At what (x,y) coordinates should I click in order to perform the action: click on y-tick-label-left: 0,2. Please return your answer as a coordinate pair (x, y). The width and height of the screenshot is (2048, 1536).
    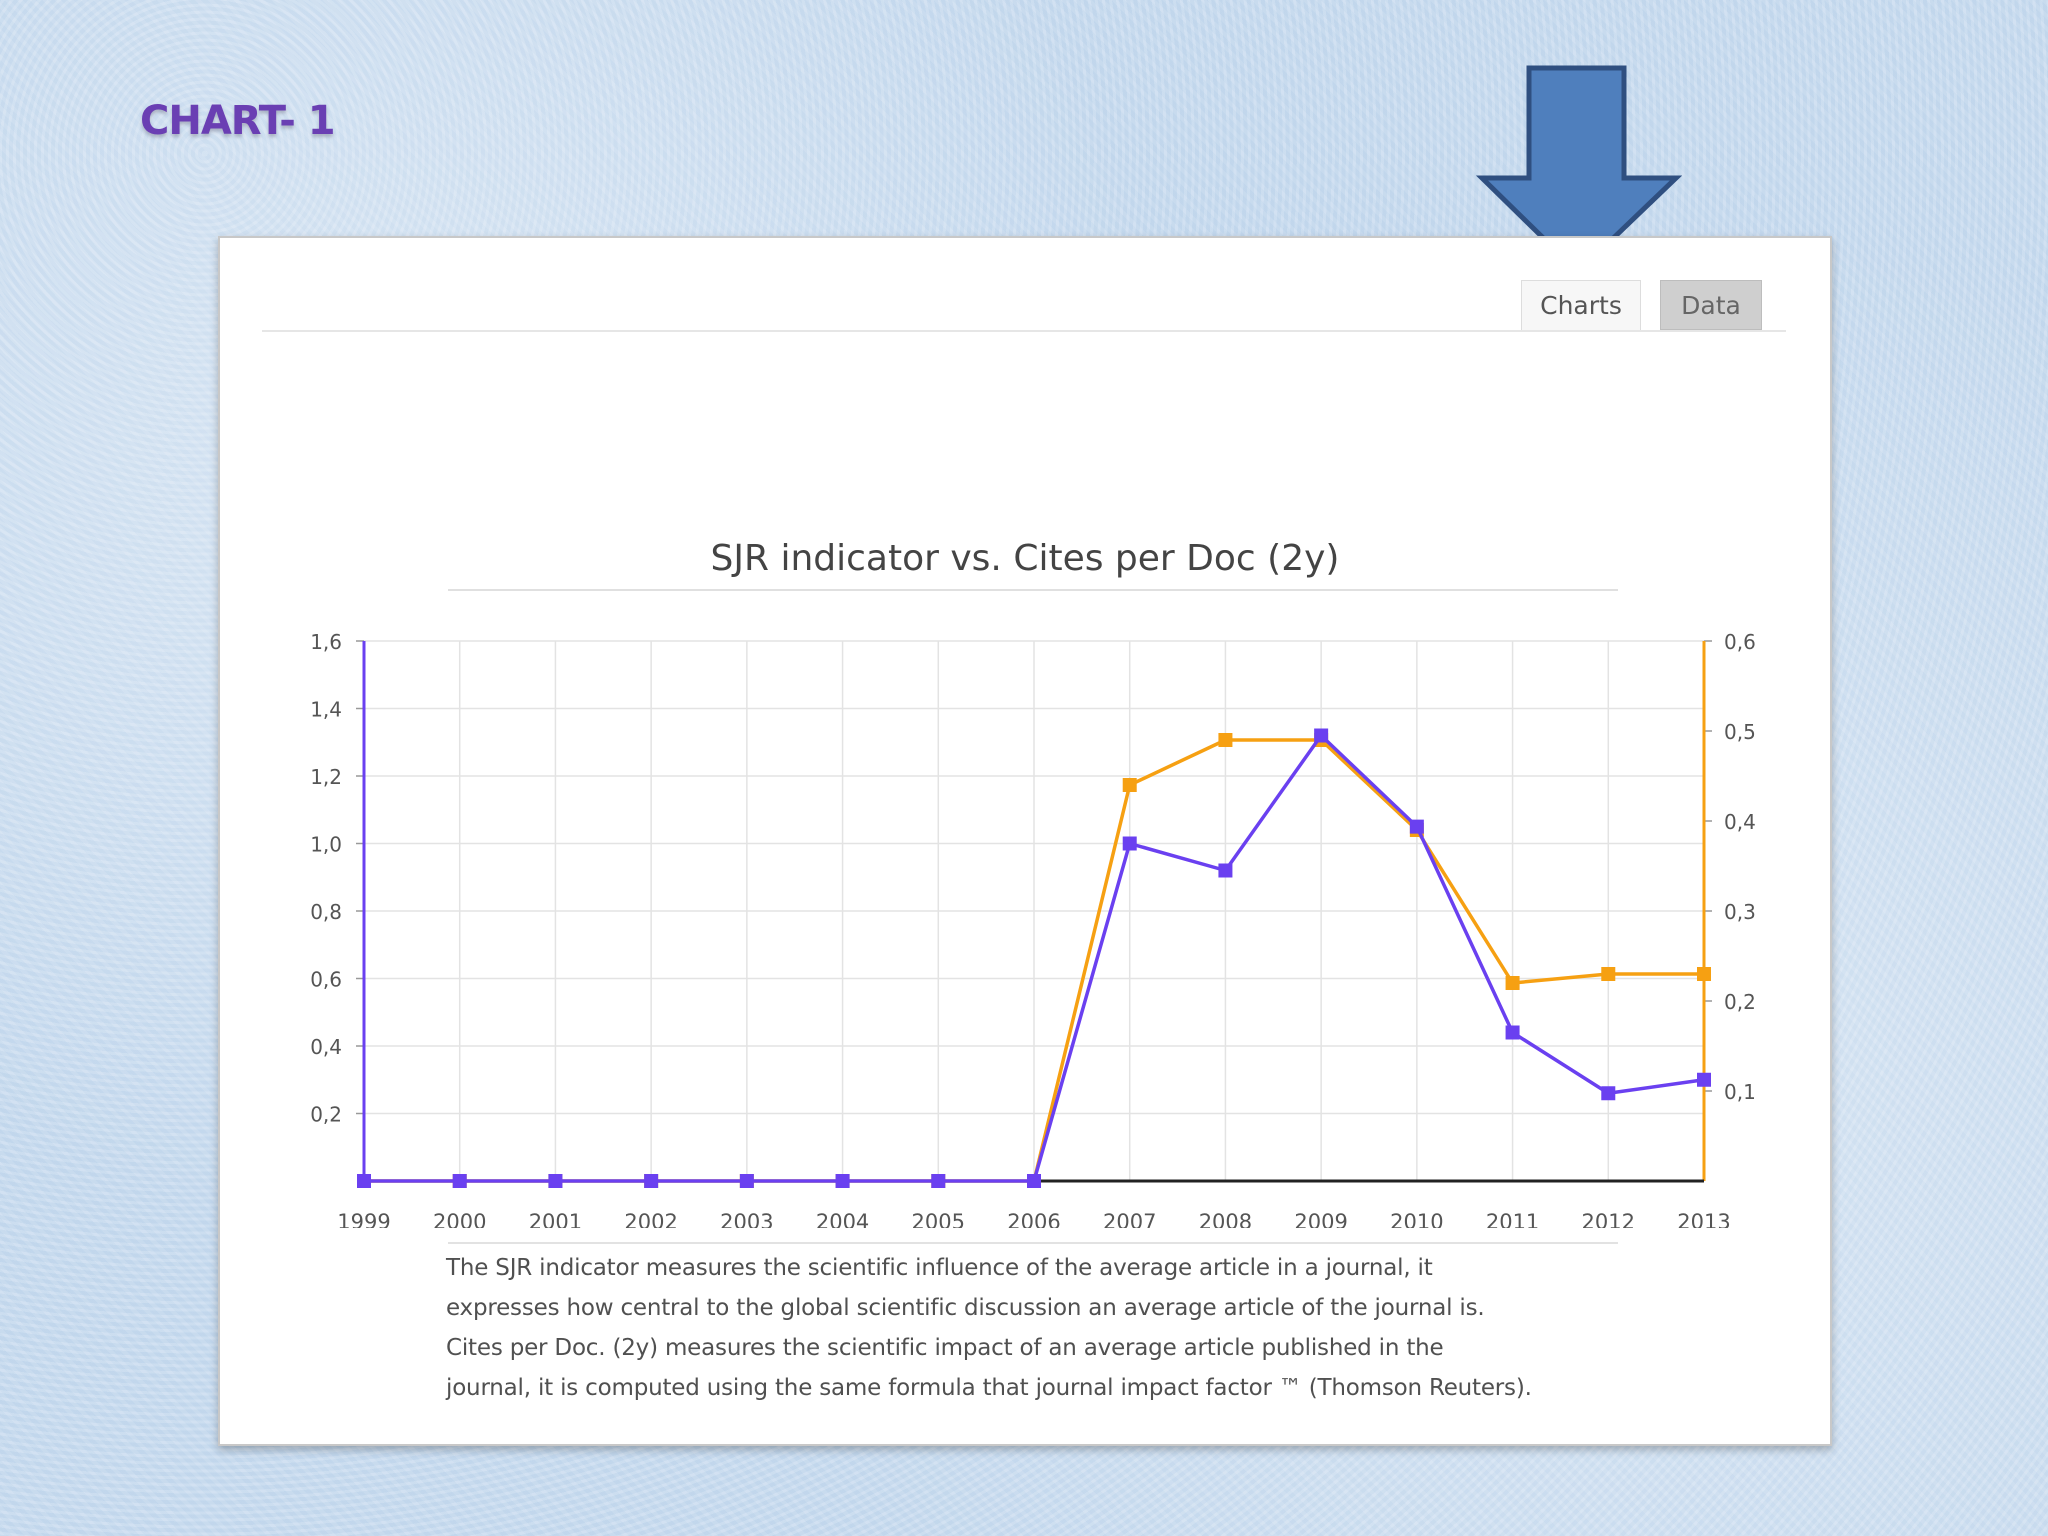
    Looking at the image, I should click on (326, 1115).